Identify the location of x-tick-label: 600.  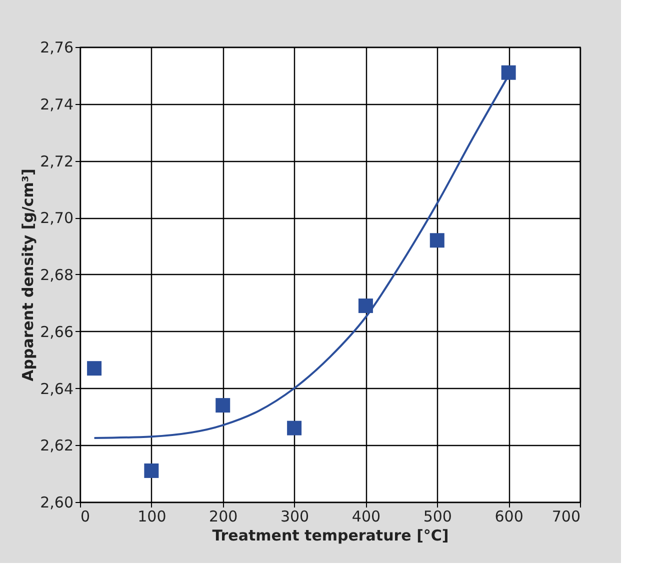
(509, 517).